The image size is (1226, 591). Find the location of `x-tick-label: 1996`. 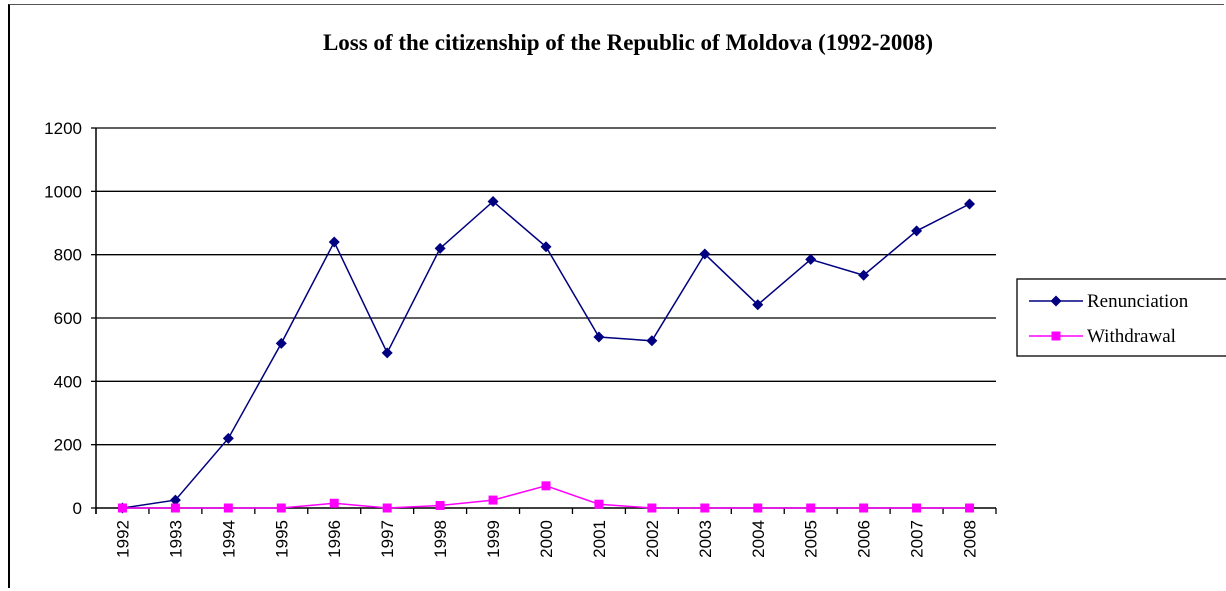

x-tick-label: 1996 is located at coordinates (334, 539).